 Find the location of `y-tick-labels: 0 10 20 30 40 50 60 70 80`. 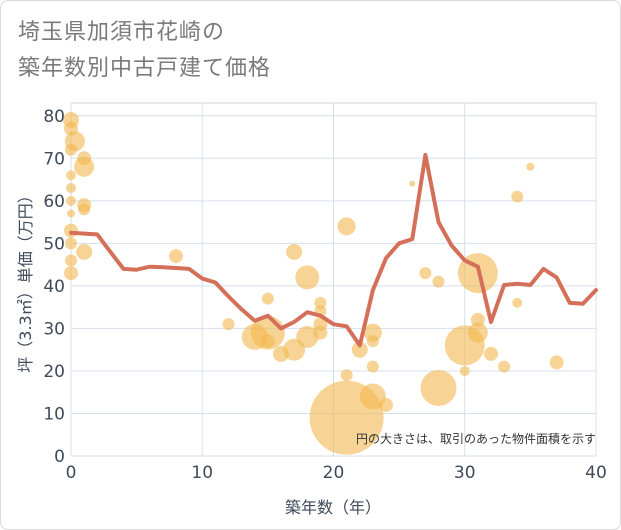

y-tick-labels: 0 10 20 30 40 50 60 70 80 is located at coordinates (54, 287).